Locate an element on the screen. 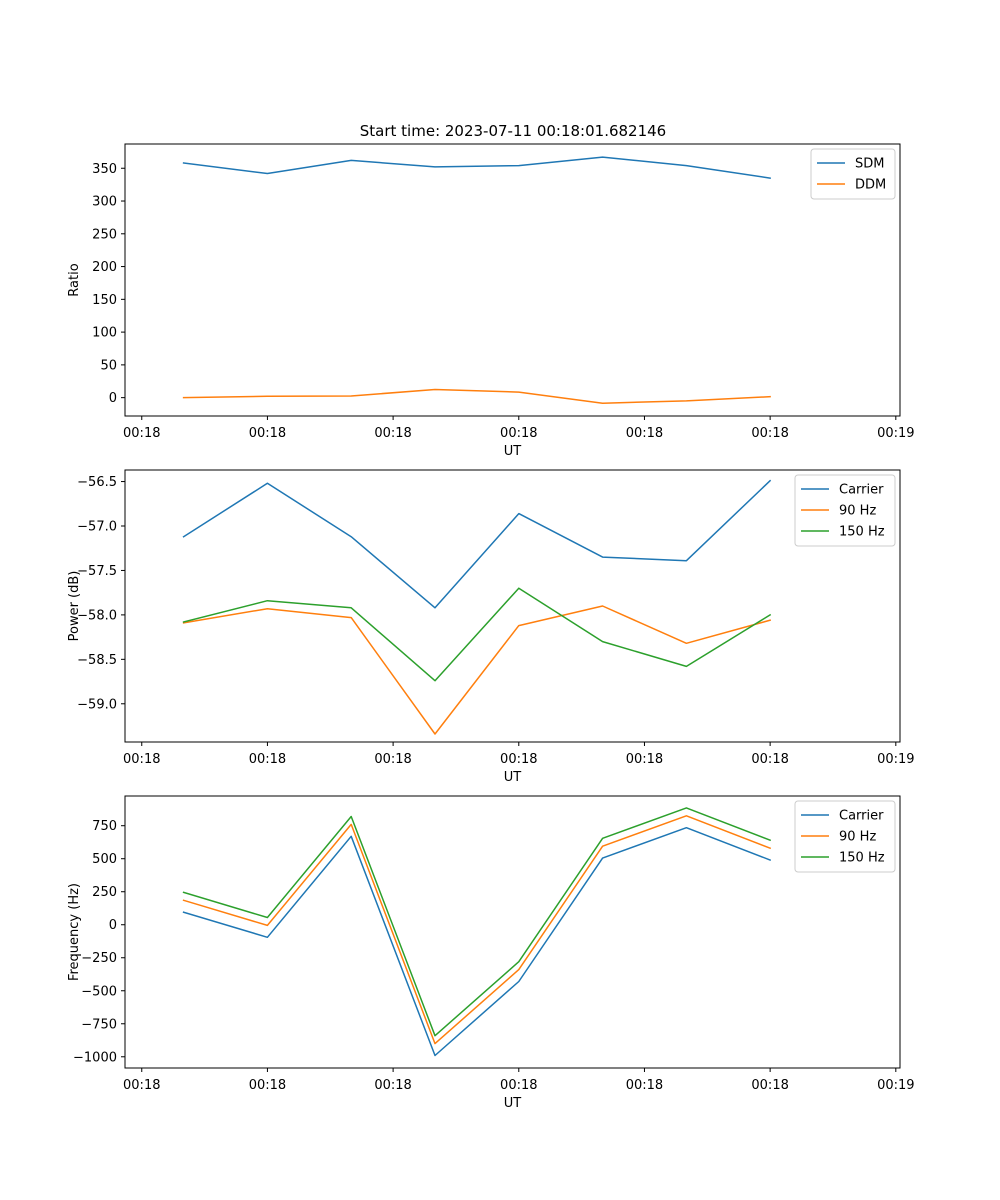 This screenshot has width=1000, height=1200. y-tick-label: 350 is located at coordinates (104, 169).